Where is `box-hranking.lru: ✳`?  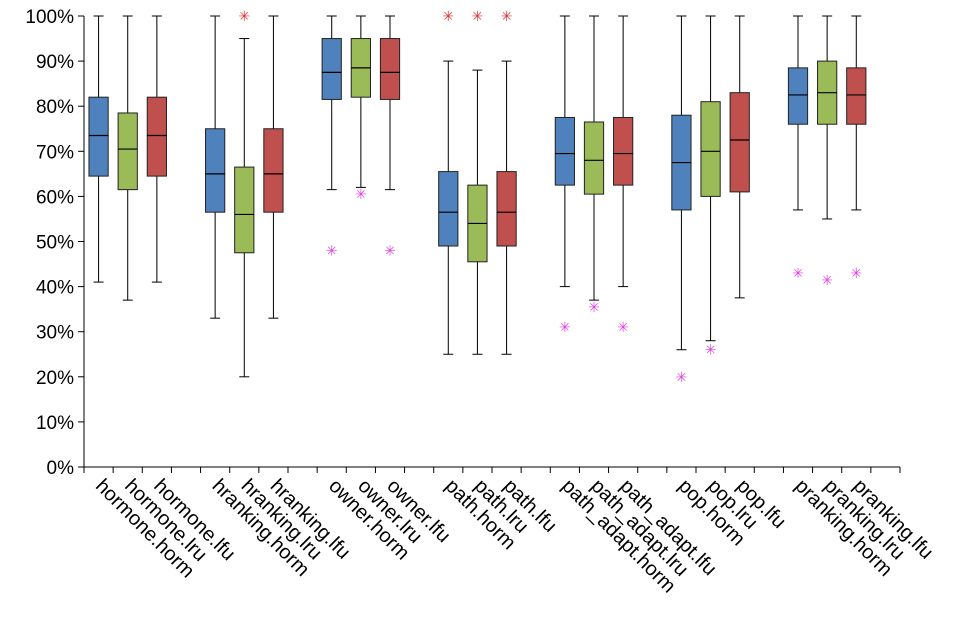 box-hranking.lru: ✳ is located at coordinates (244, 193).